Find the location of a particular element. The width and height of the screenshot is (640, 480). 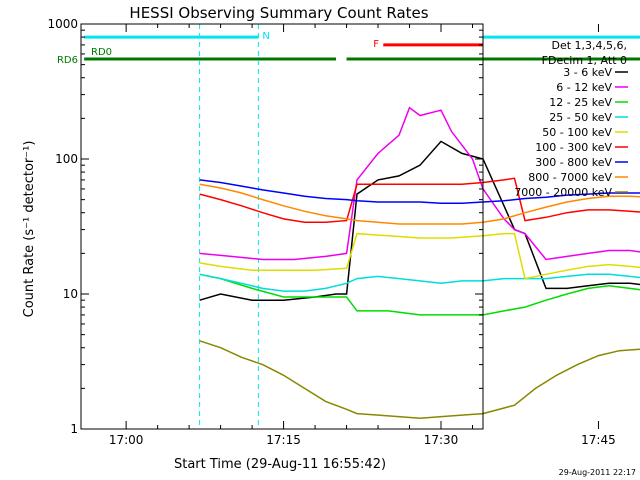

legend-label-4: 50 - 100 keV is located at coordinates (577, 132).